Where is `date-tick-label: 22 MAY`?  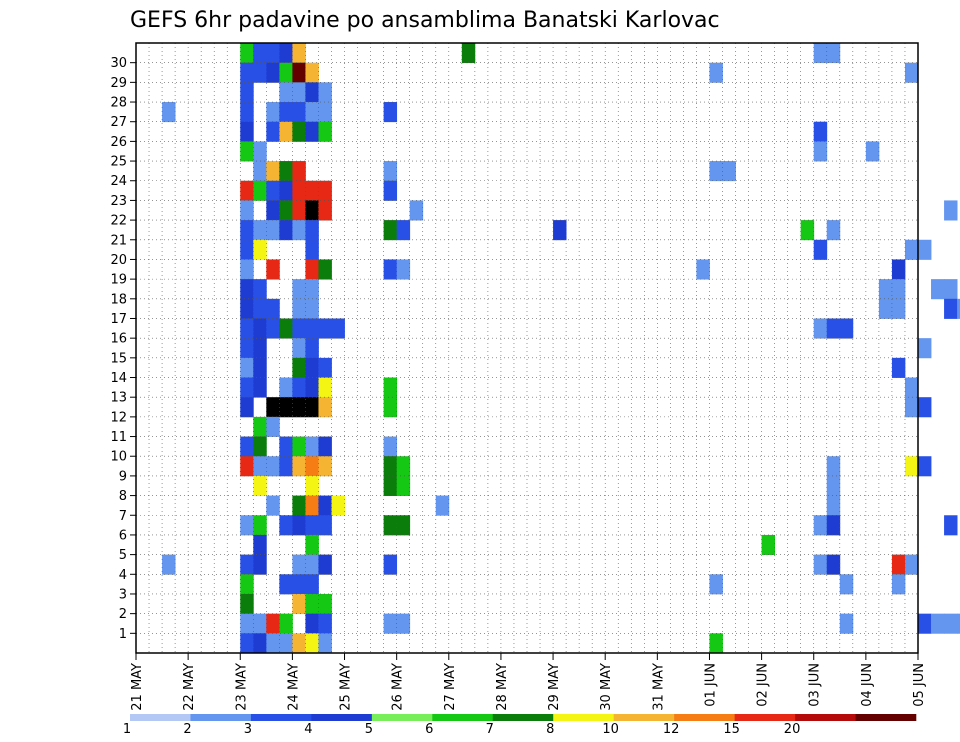
date-tick-label: 22 MAY is located at coordinates (189, 687).